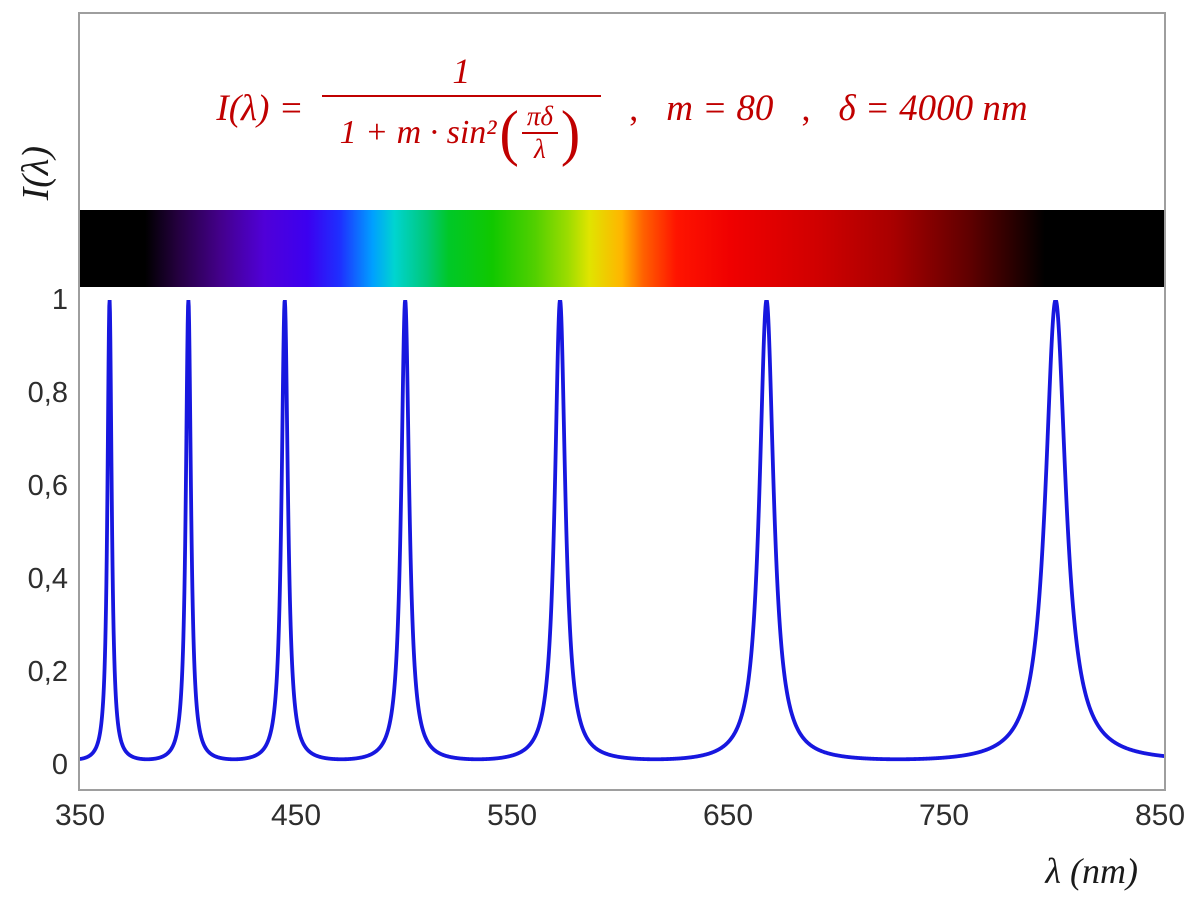  I want to click on x-tick-label: 750, so click(944, 815).